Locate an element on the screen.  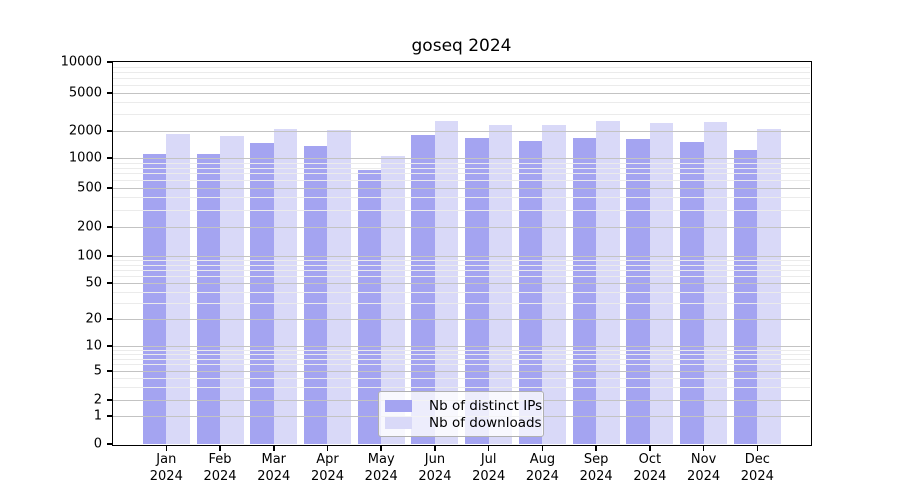
legend-item-distinct-ips: Nb of distinct IPs is located at coordinates (463, 405).